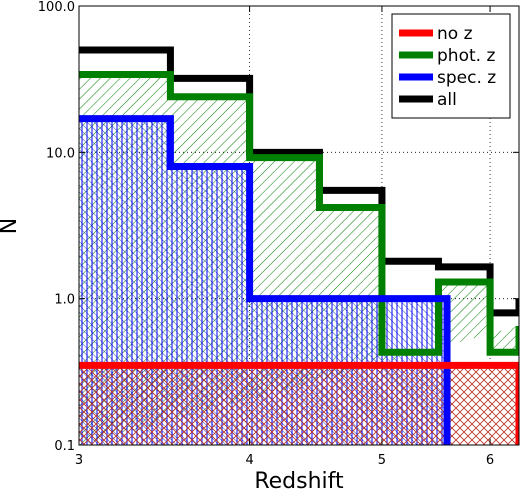 The height and width of the screenshot is (492, 520). I want to click on x-tick-label-3: 6, so click(490, 460).